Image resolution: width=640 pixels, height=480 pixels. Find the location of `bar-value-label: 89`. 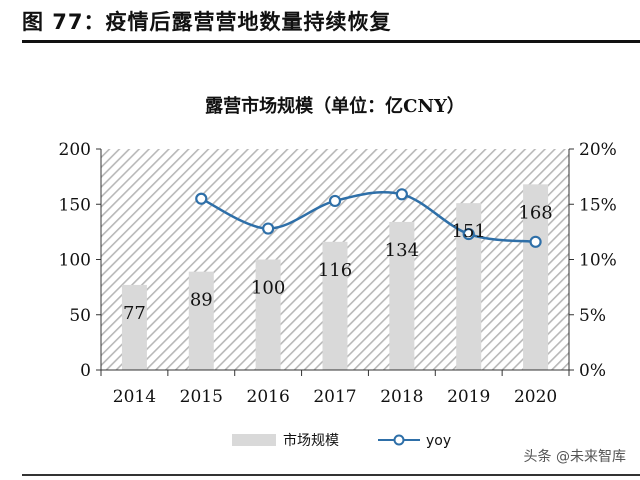

bar-value-label: 89 is located at coordinates (201, 300).